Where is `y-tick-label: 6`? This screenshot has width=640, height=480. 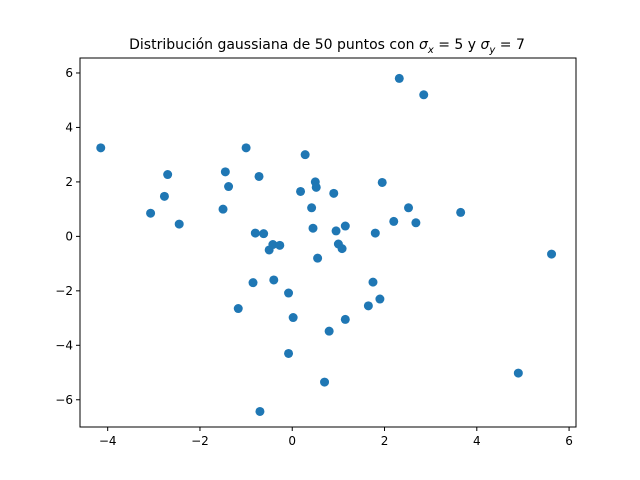
y-tick-label: 6 is located at coordinates (69, 73).